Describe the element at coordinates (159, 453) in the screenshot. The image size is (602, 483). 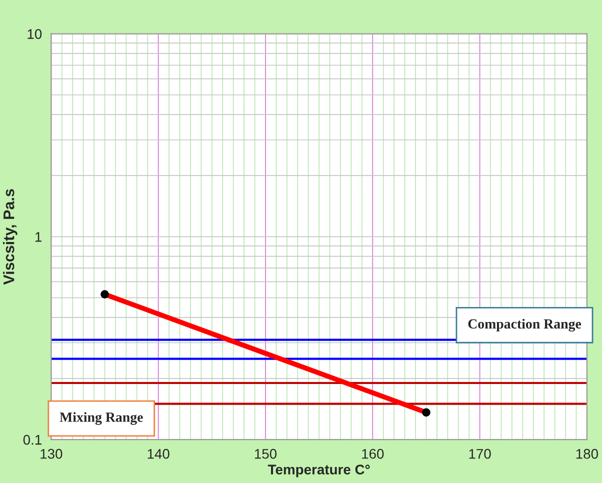
I see `x-tick-label: 140` at that location.